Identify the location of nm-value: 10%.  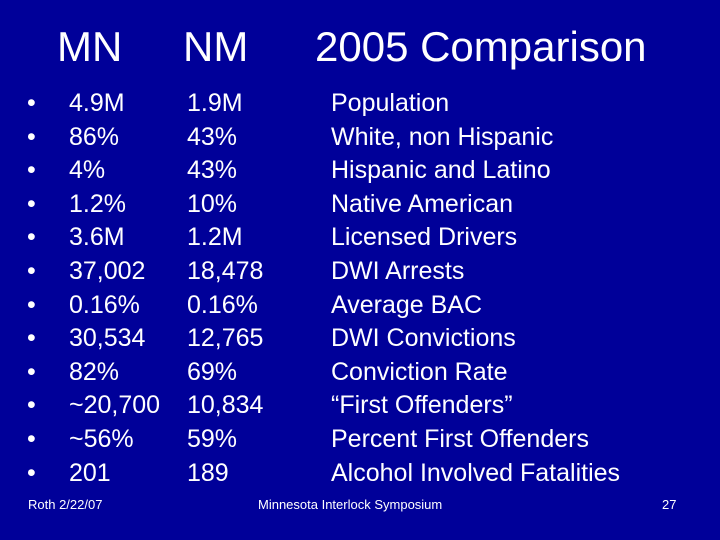
(212, 203).